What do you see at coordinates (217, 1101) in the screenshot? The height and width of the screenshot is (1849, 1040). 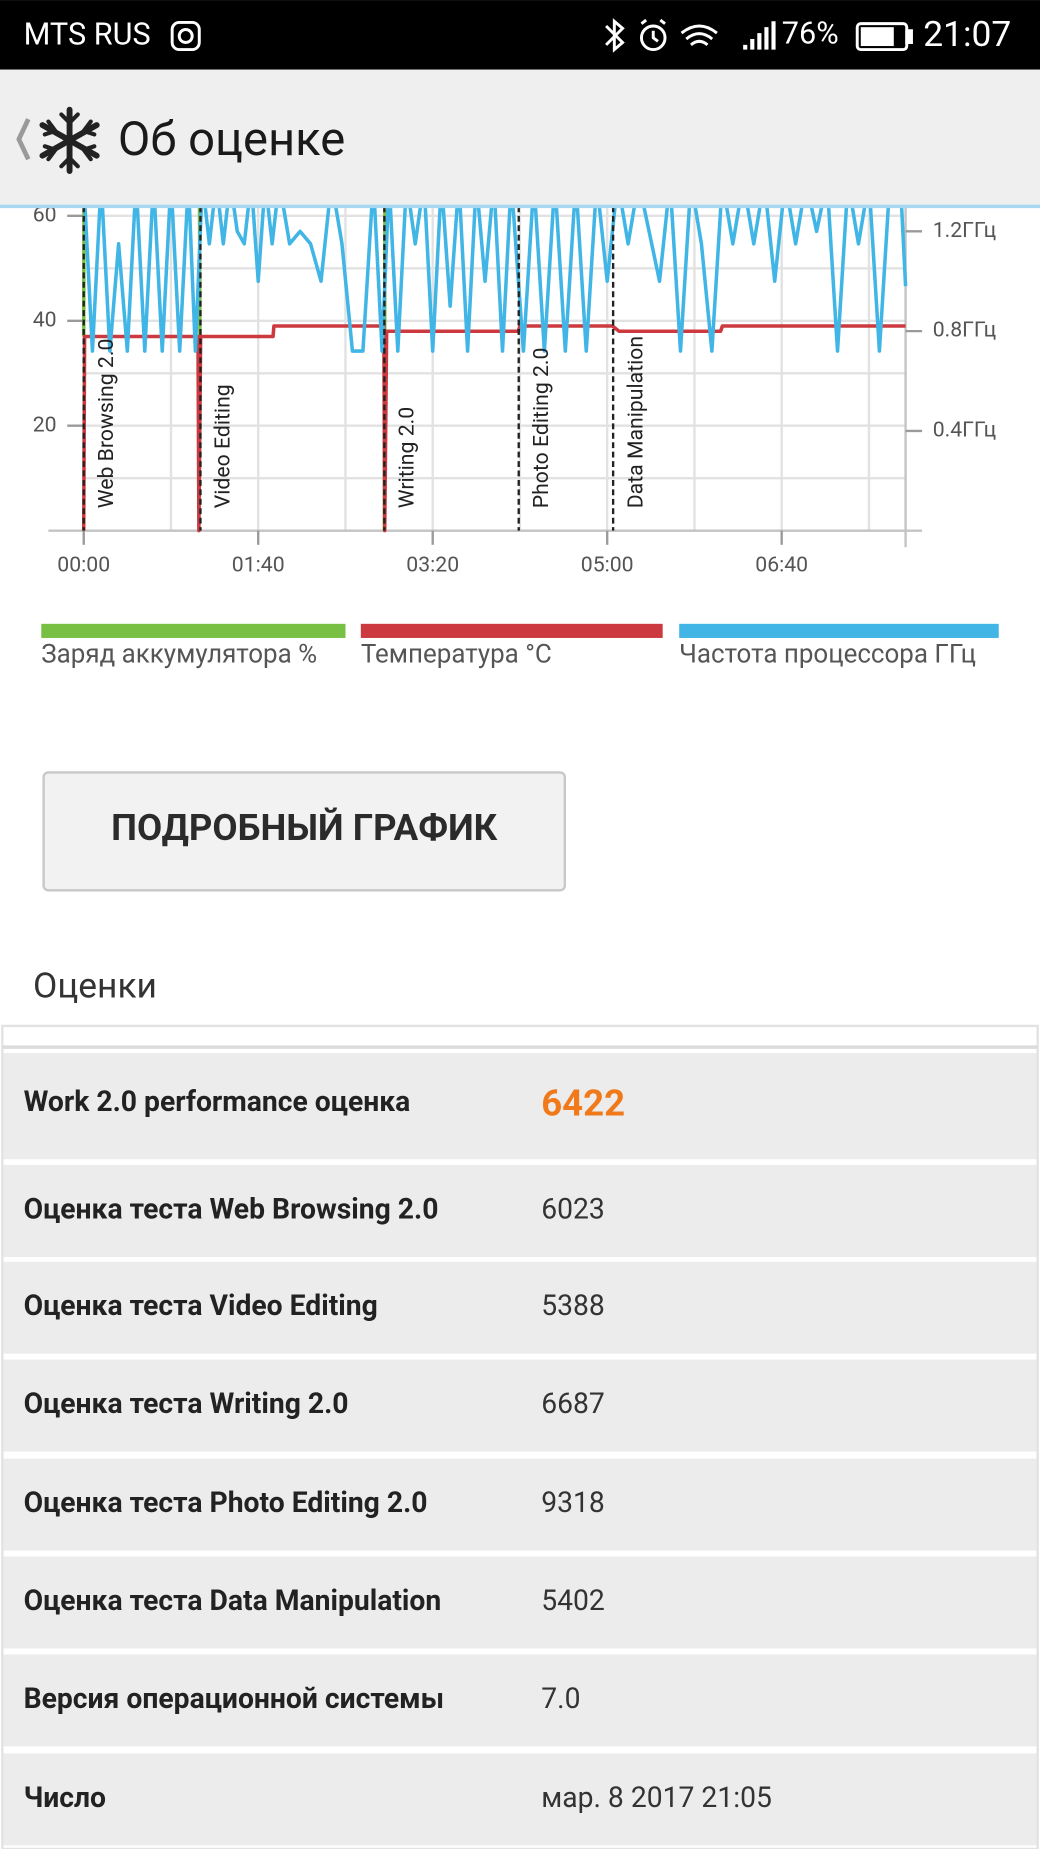 I see `row-label: Work 2.0 performance оценка` at bounding box center [217, 1101].